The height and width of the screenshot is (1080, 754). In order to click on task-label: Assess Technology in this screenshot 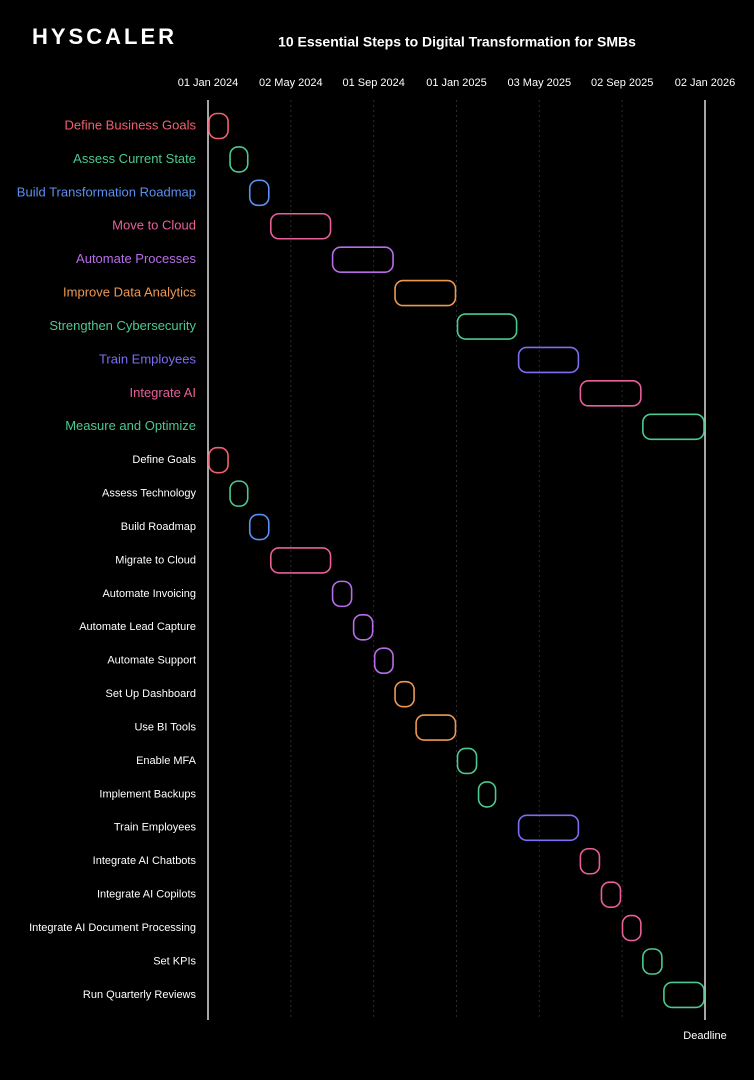, I will do `click(149, 494)`.